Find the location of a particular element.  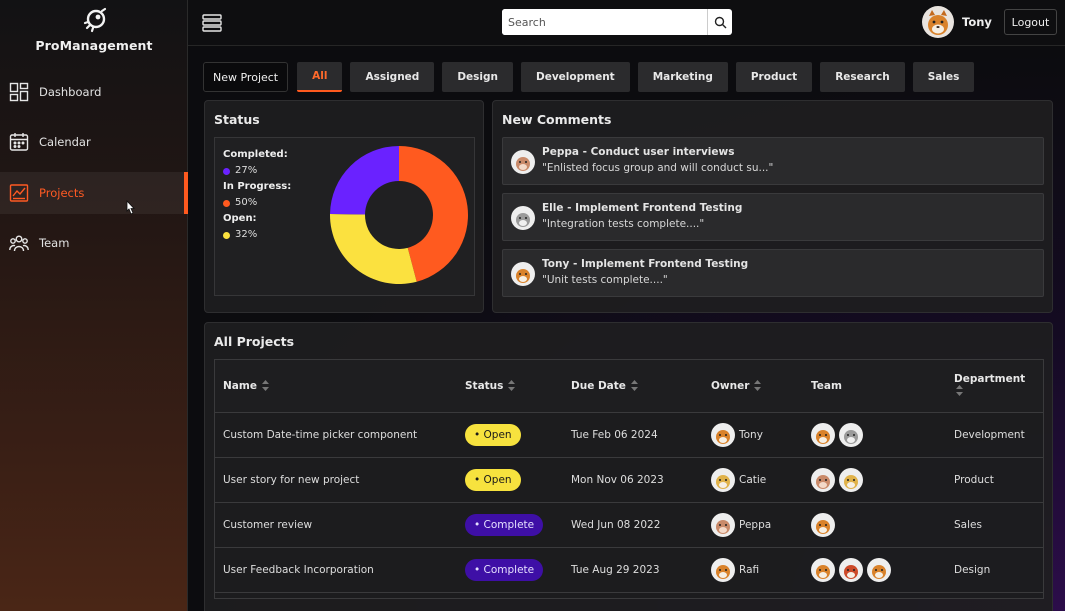

status-donut-chart is located at coordinates (399, 215).